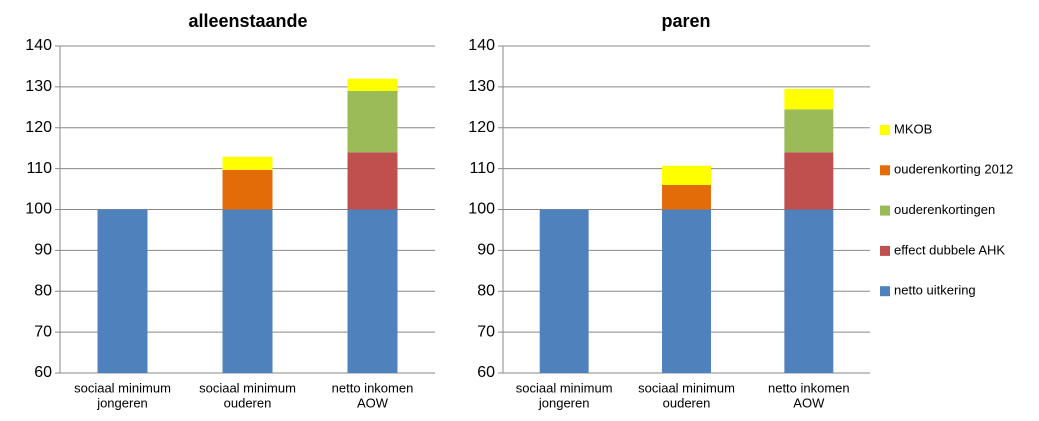 The height and width of the screenshot is (421, 1039). What do you see at coordinates (913, 128) in the screenshot?
I see `legend-label: MKOB` at bounding box center [913, 128].